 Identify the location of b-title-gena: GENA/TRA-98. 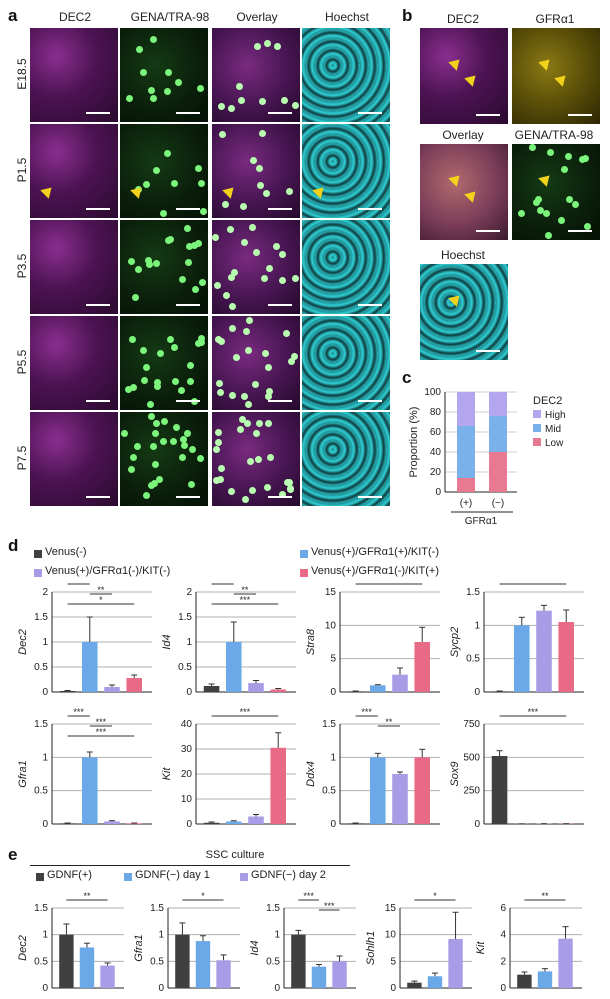
(554, 135).